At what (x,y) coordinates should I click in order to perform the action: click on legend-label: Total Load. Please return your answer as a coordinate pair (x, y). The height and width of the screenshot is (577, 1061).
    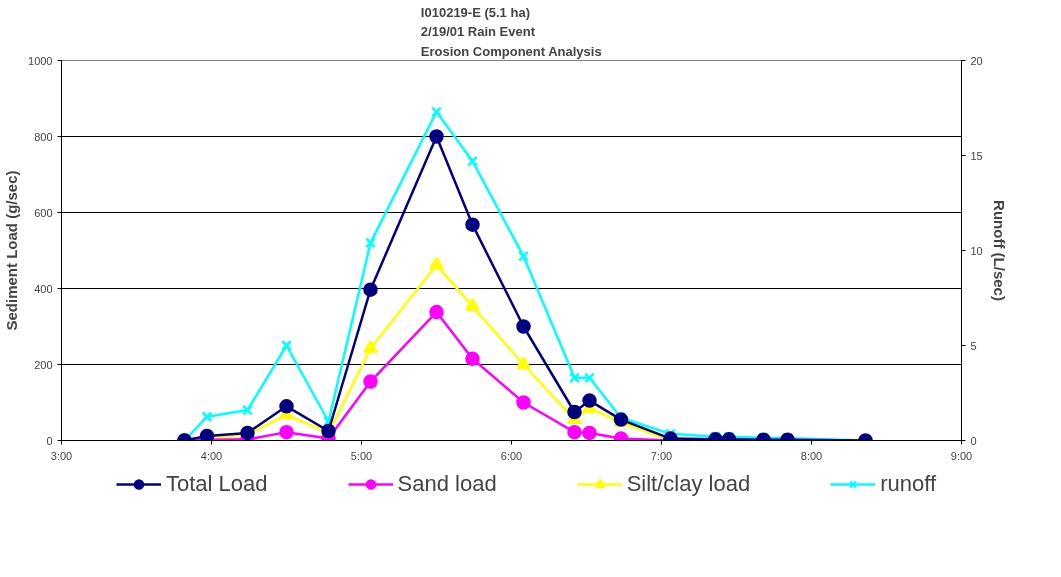
    Looking at the image, I should click on (217, 484).